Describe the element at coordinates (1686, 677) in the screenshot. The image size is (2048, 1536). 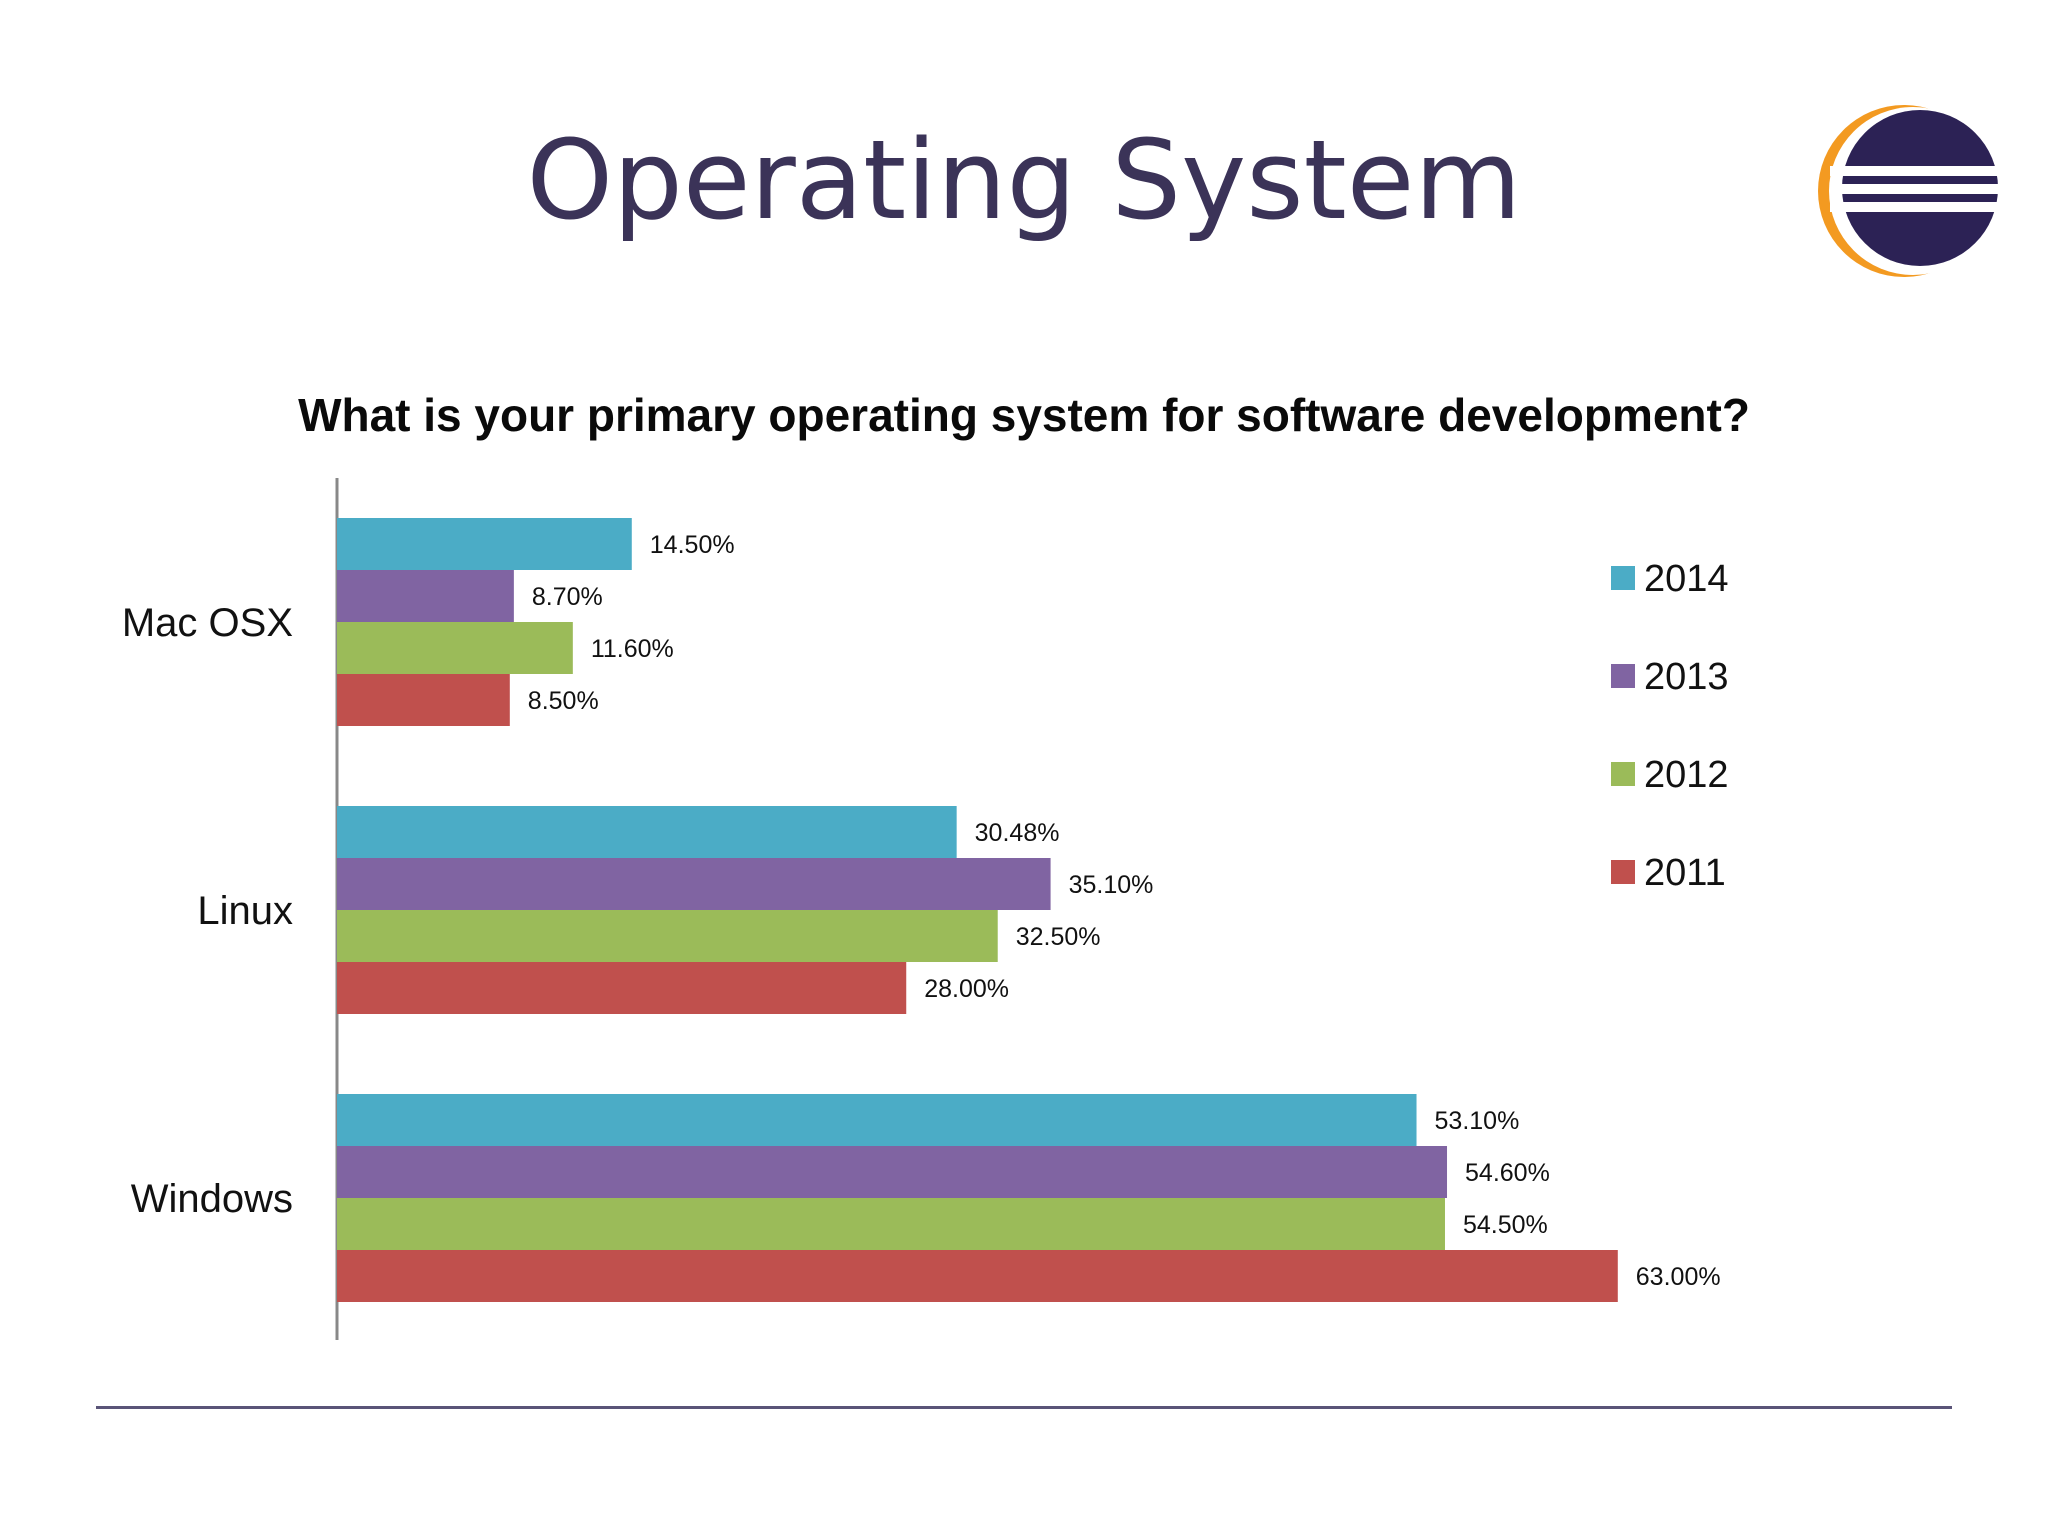
I see `legend-label: 2013` at that location.